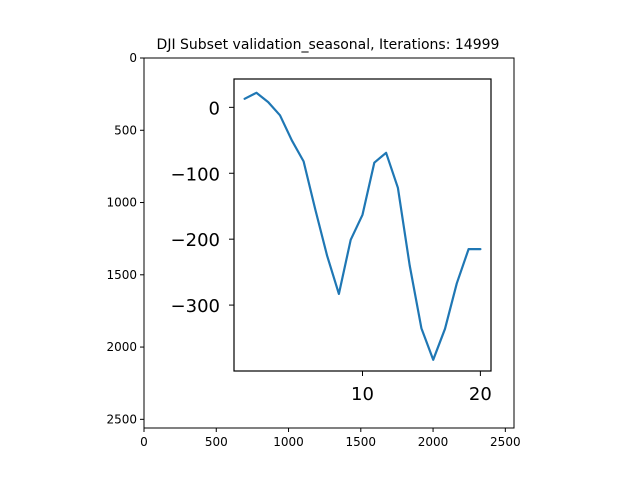  I want to click on outer-x-tick-label: 0, so click(144, 442).